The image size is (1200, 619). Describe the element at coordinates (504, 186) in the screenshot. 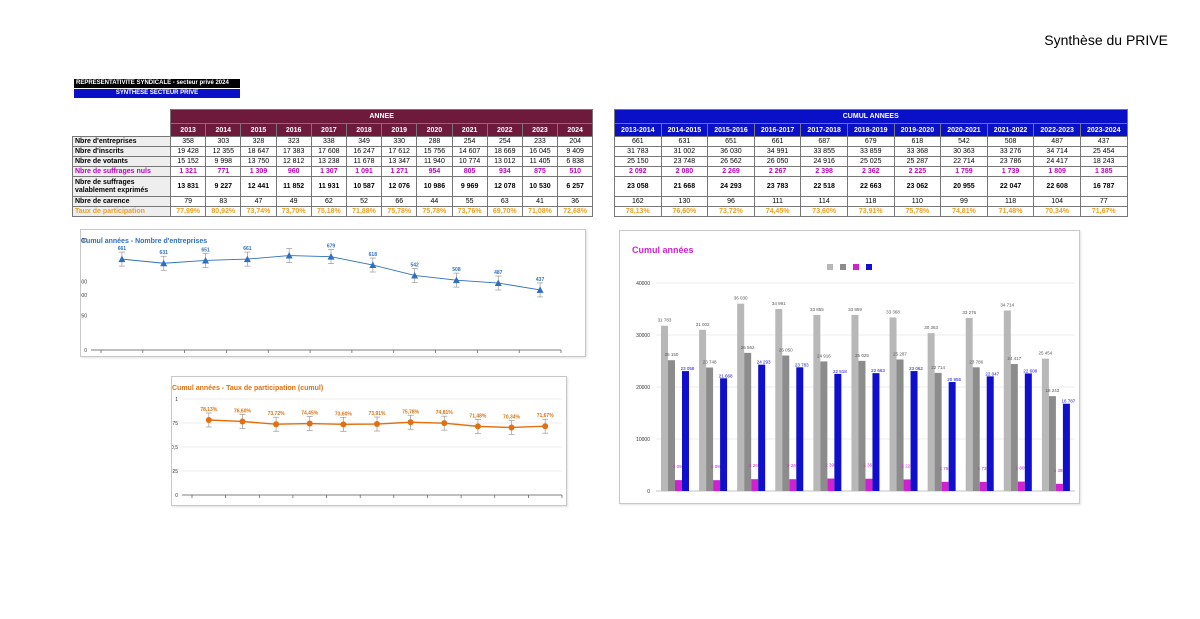

I see `table-cell: 12 078` at that location.